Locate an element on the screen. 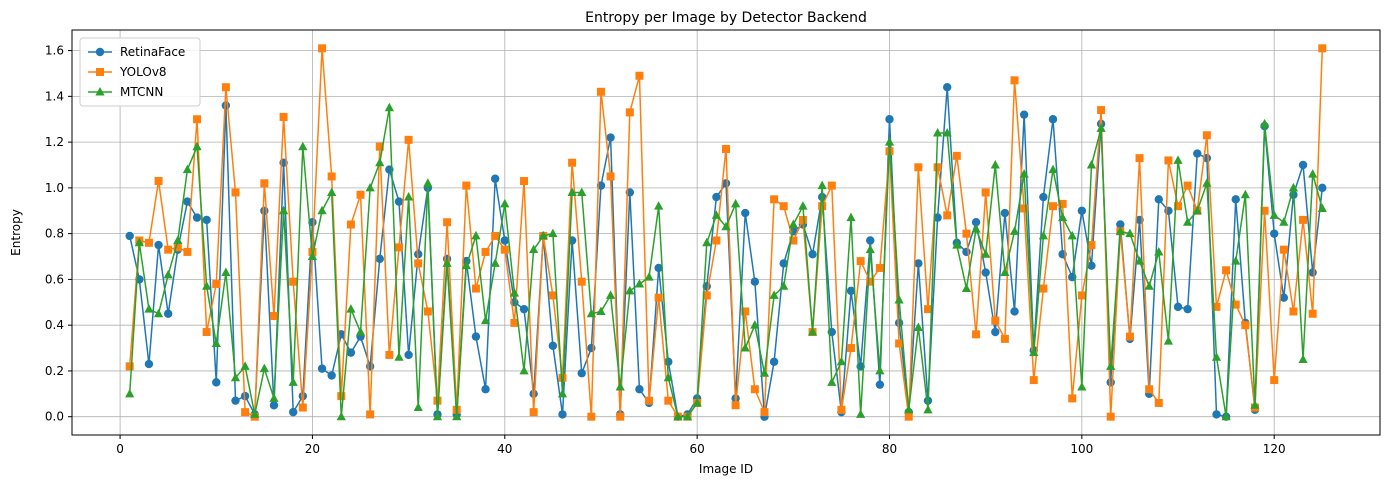 Image resolution: width=1390 pixels, height=490 pixels. x-tick-label: 100 is located at coordinates (1081, 449).